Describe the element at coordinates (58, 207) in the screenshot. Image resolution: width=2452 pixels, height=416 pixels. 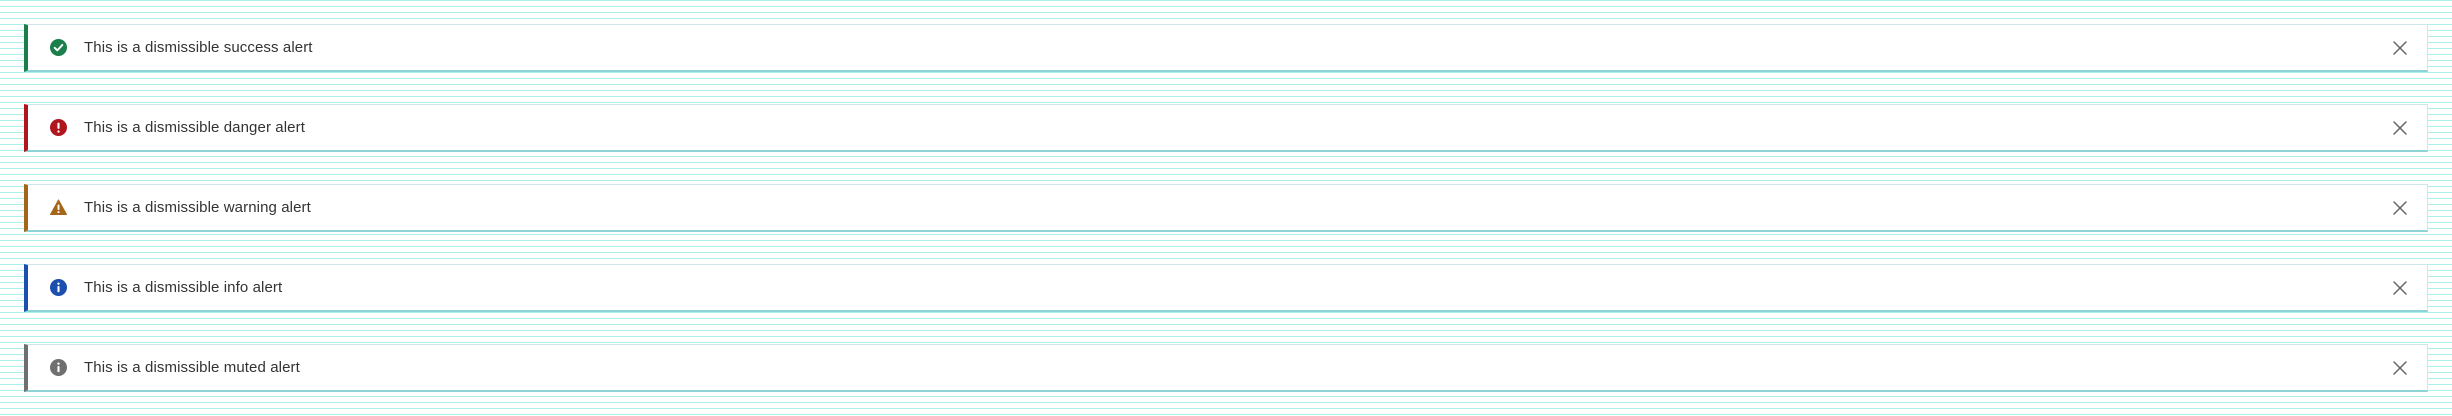
I see `warning-triangle-icon` at that location.